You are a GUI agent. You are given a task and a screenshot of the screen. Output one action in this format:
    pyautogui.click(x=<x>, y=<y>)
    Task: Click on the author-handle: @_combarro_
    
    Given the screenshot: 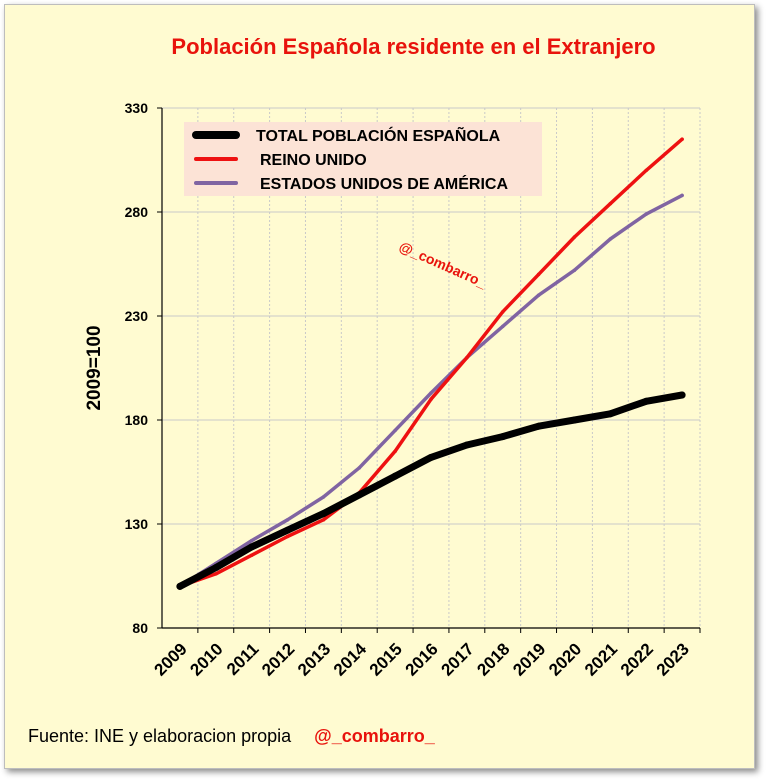 What is the action you would take?
    pyautogui.click(x=374, y=736)
    